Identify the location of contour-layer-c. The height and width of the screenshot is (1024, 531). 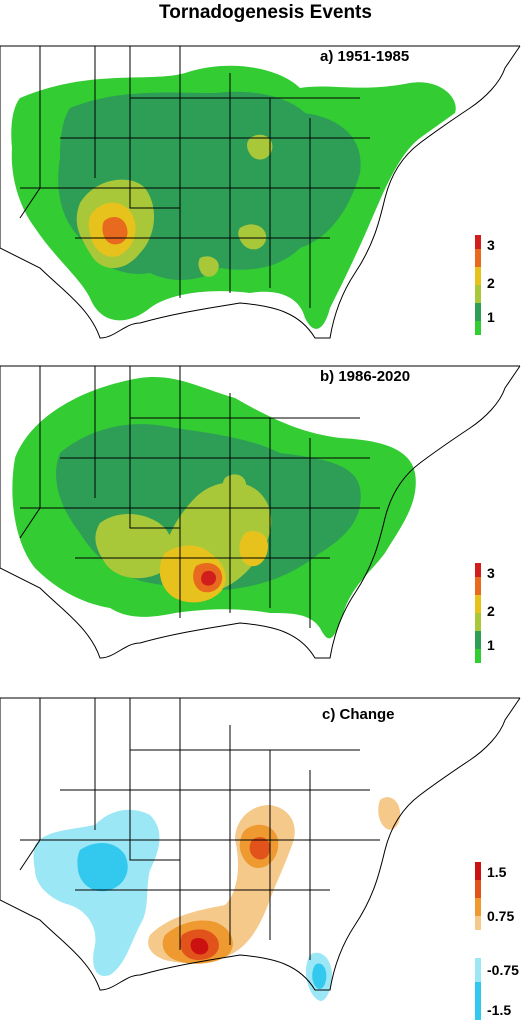
(217, 899).